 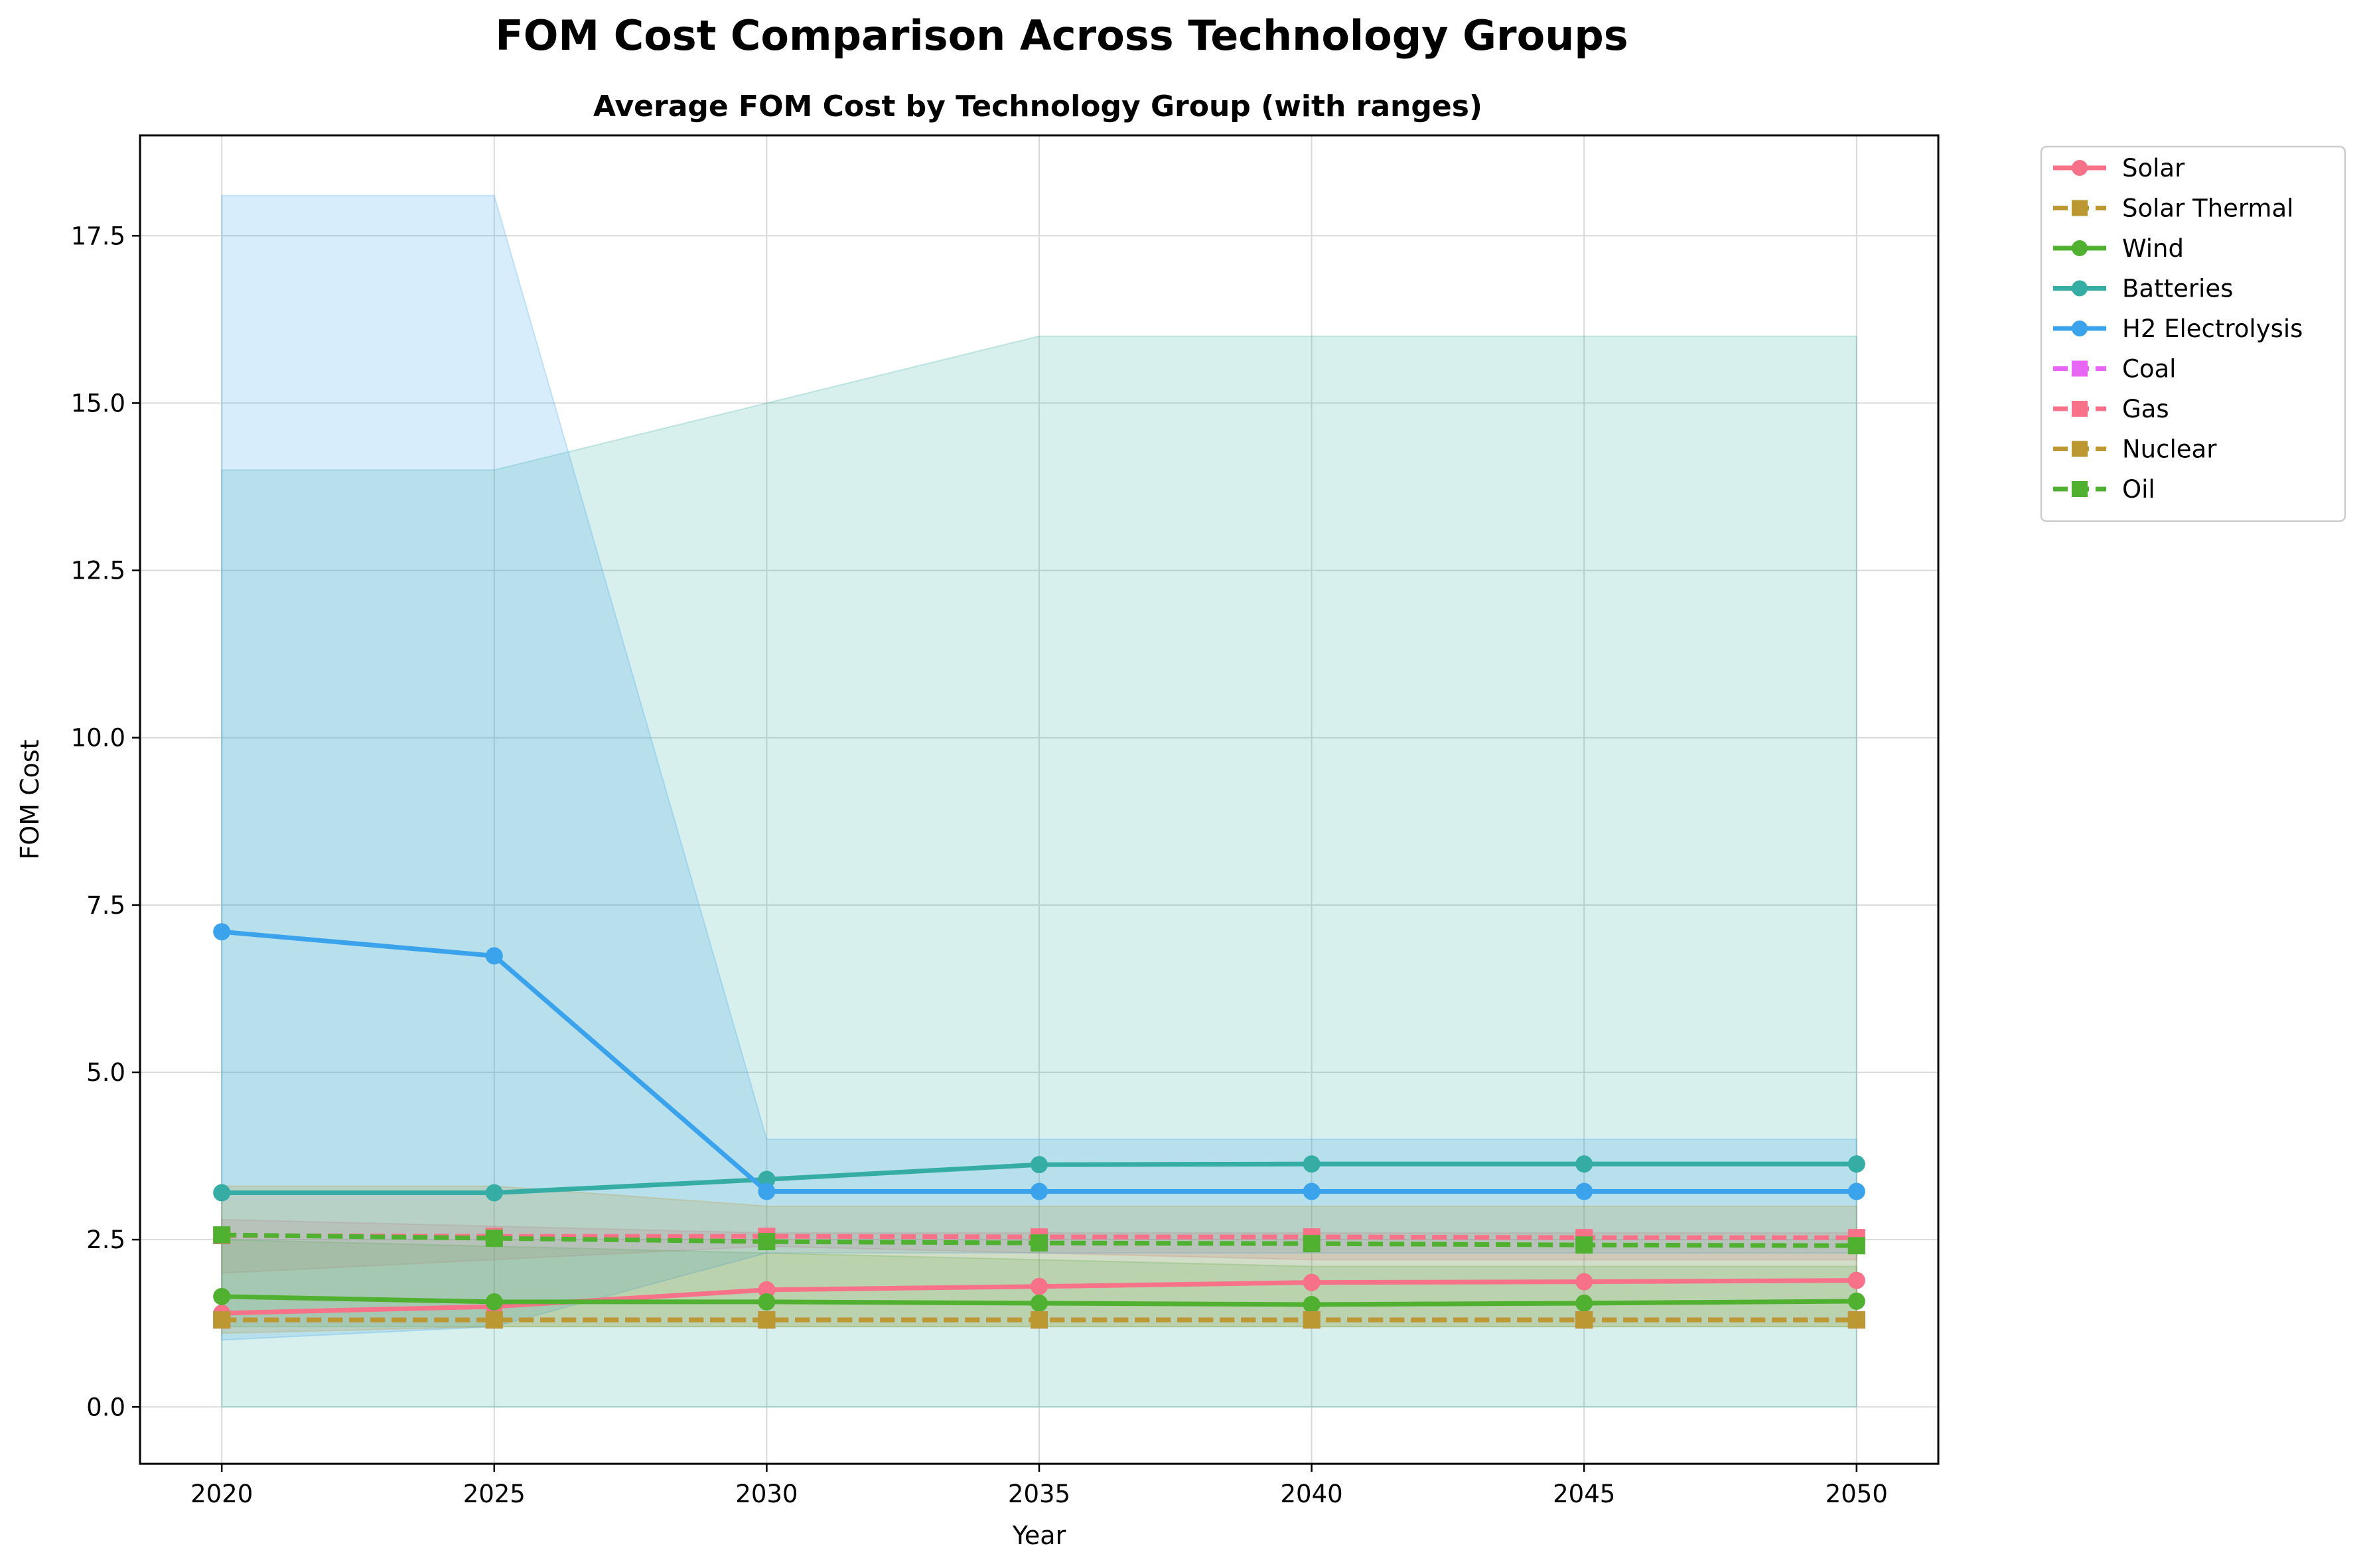 I want to click on series-h2-electrolysis, so click(x=1039, y=1061).